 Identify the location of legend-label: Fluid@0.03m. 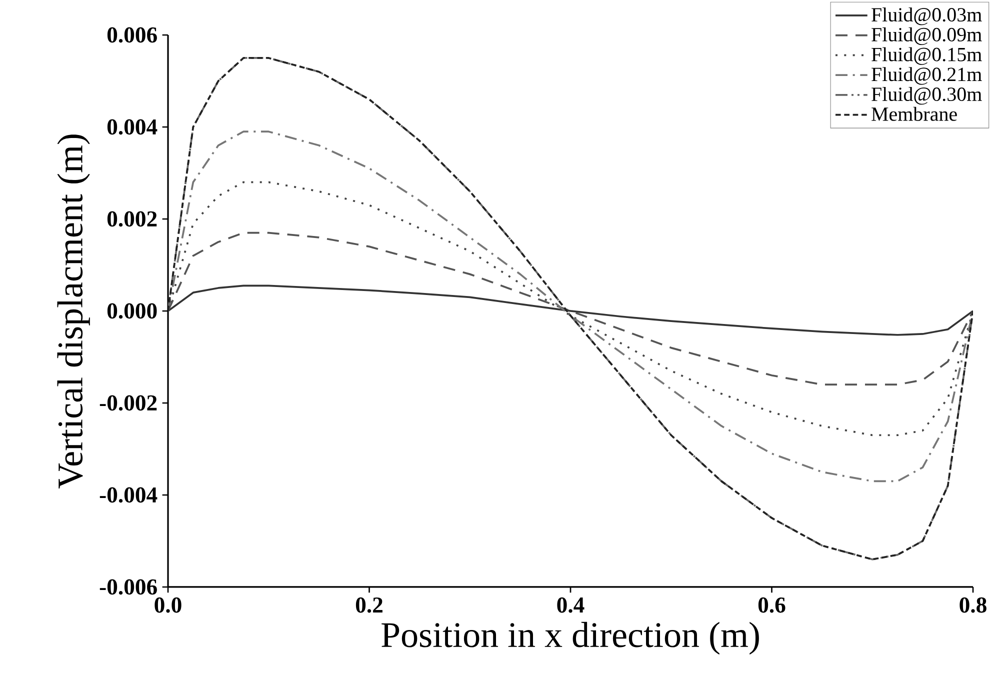
(927, 16).